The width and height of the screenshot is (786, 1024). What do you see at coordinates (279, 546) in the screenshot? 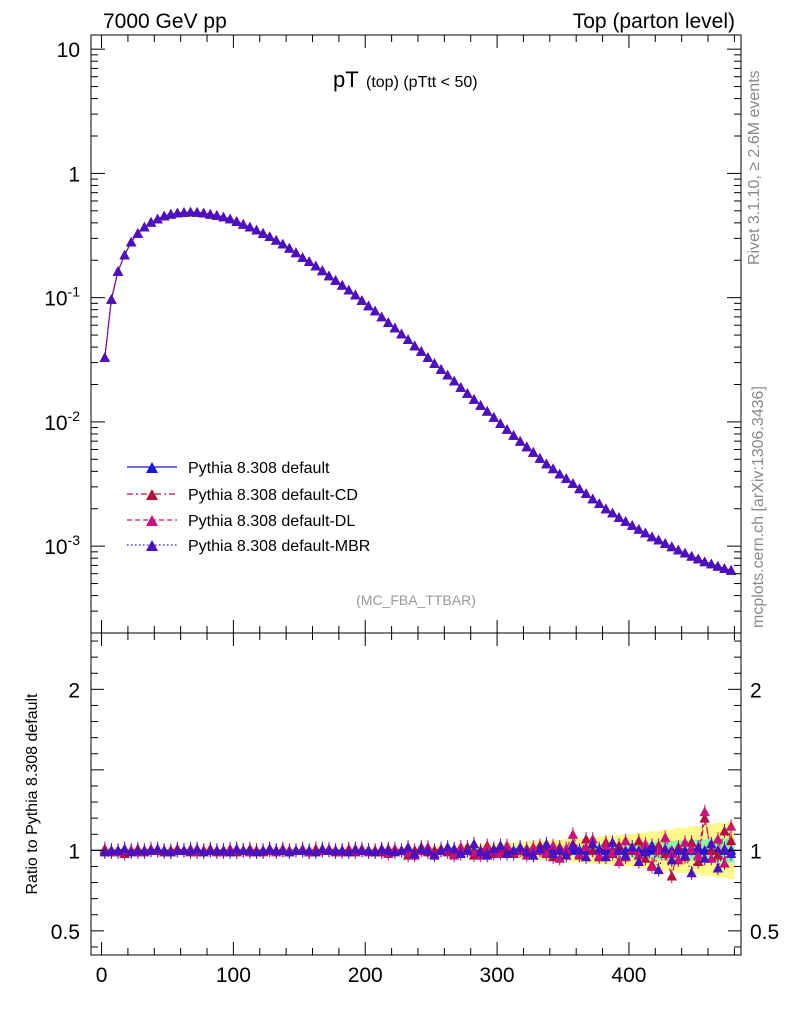
I see `legend-label-mbr: Pythia 8.308 default-MBR` at bounding box center [279, 546].